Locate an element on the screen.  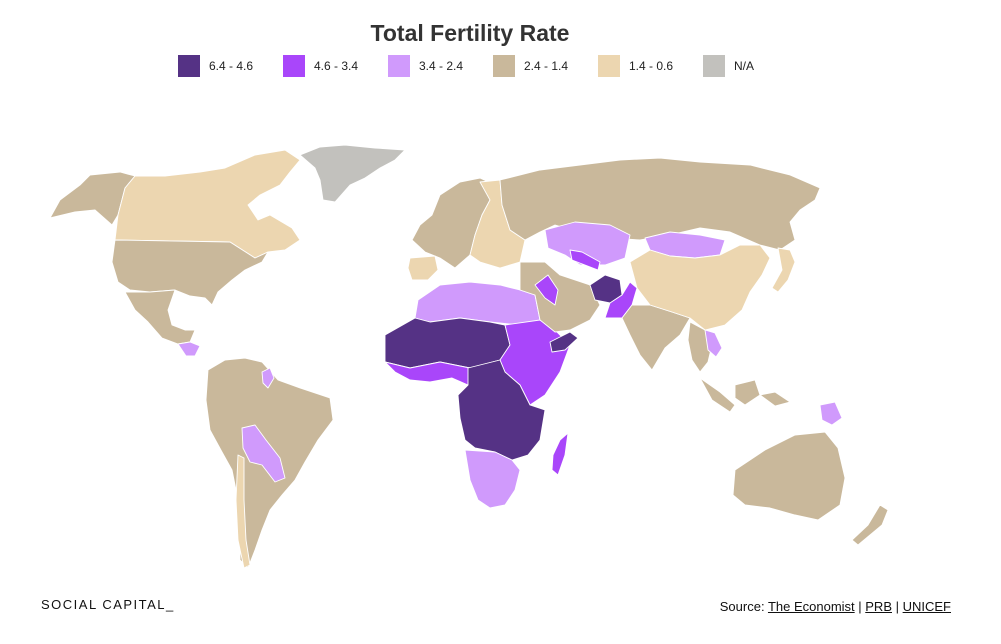
region-papua-new-guinea is located at coordinates (831, 413).